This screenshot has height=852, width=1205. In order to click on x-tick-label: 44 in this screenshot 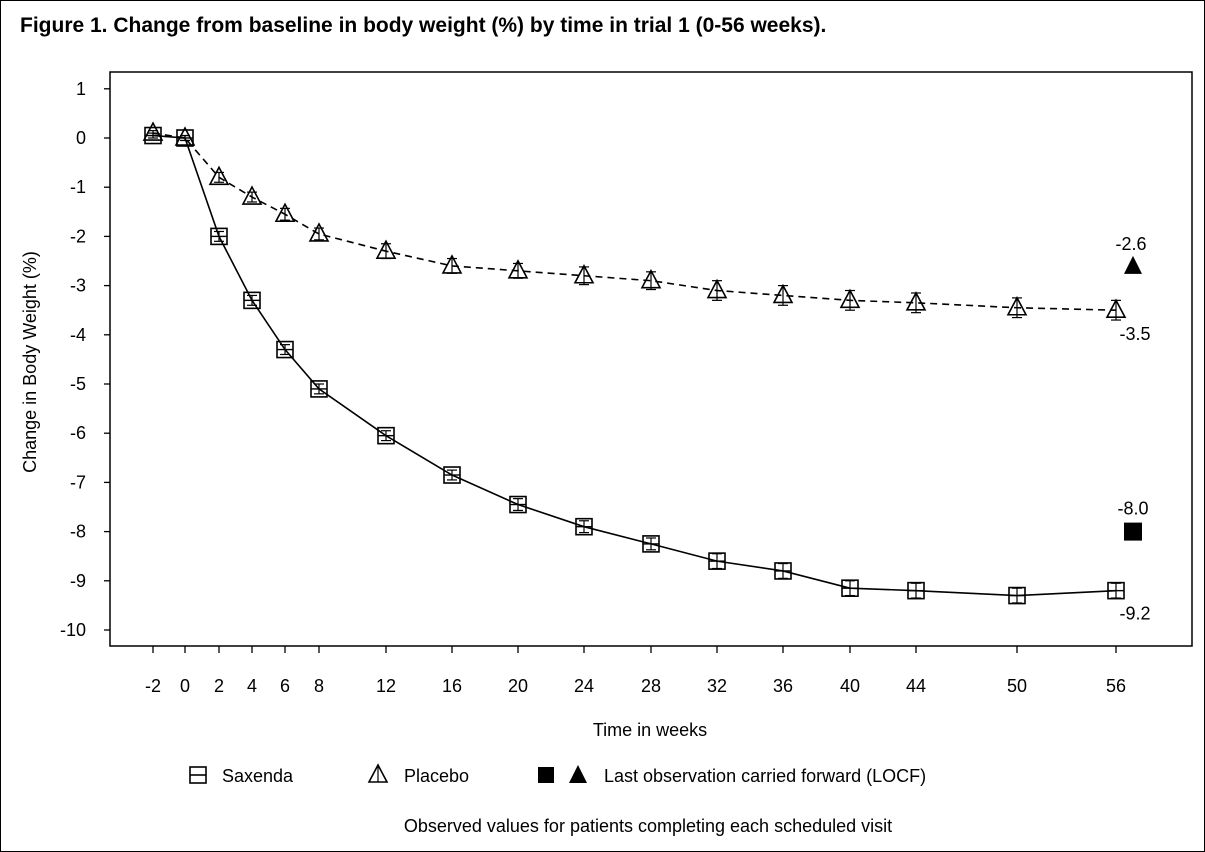, I will do `click(916, 686)`.